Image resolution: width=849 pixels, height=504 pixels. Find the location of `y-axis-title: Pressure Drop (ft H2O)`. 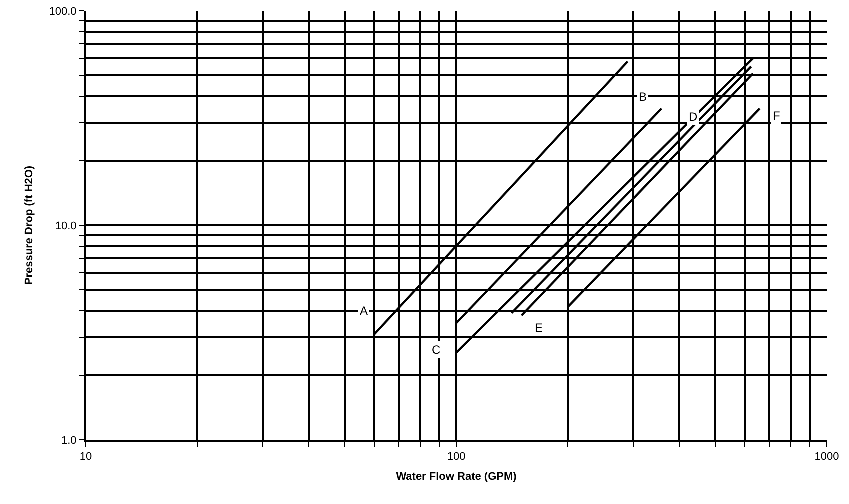

y-axis-title: Pressure Drop (ft H2O) is located at coordinates (29, 226).